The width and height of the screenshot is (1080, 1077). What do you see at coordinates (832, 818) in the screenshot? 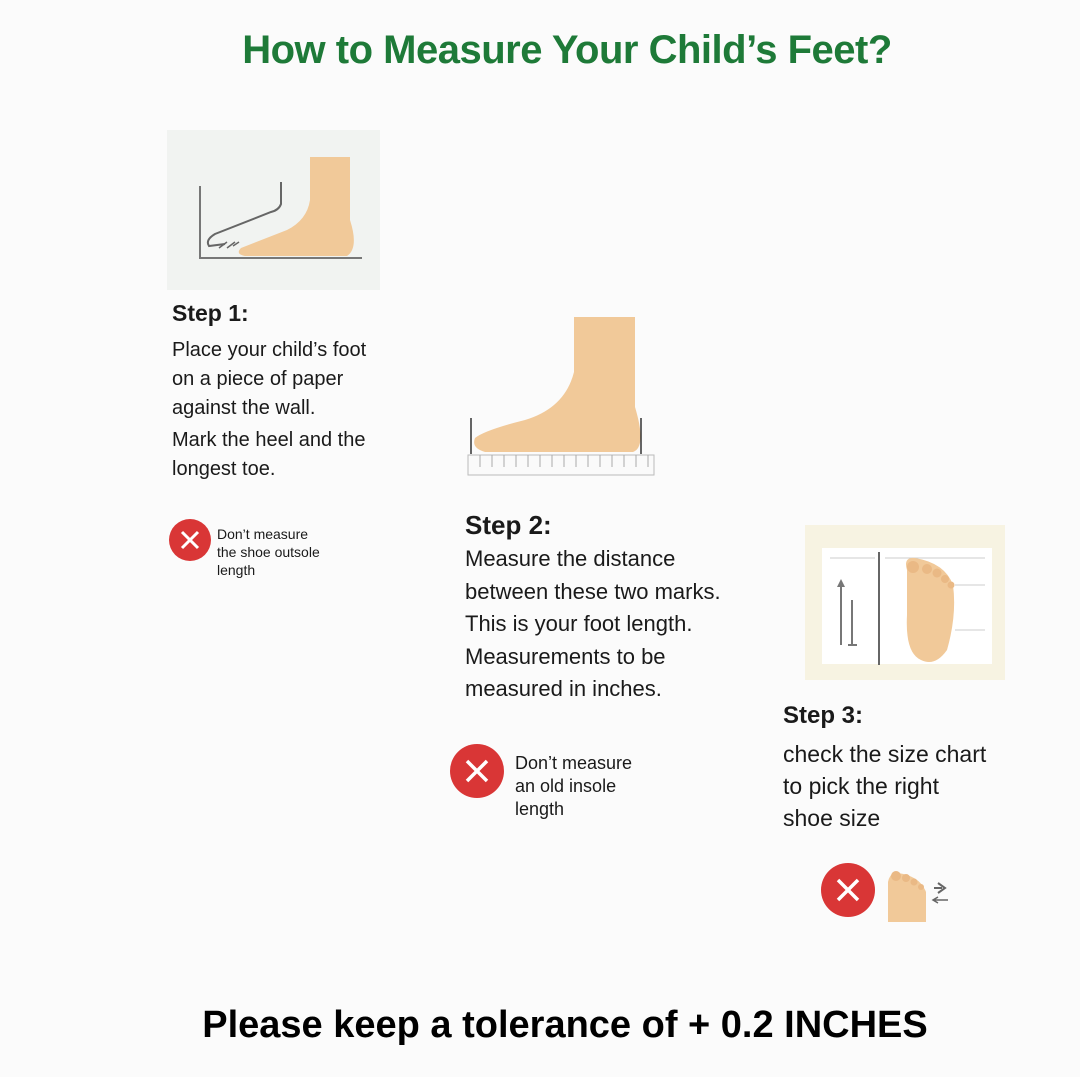
I see `step3-line: shoe size` at bounding box center [832, 818].